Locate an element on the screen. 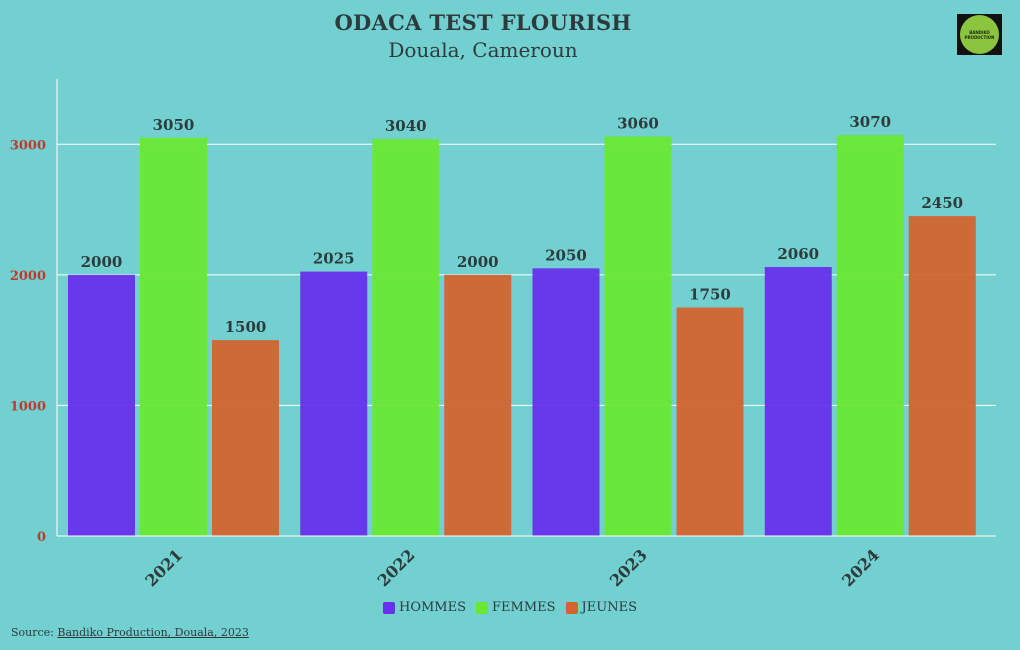 This screenshot has width=1020, height=650. legend-label-femmes: FEMMES is located at coordinates (524, 607).